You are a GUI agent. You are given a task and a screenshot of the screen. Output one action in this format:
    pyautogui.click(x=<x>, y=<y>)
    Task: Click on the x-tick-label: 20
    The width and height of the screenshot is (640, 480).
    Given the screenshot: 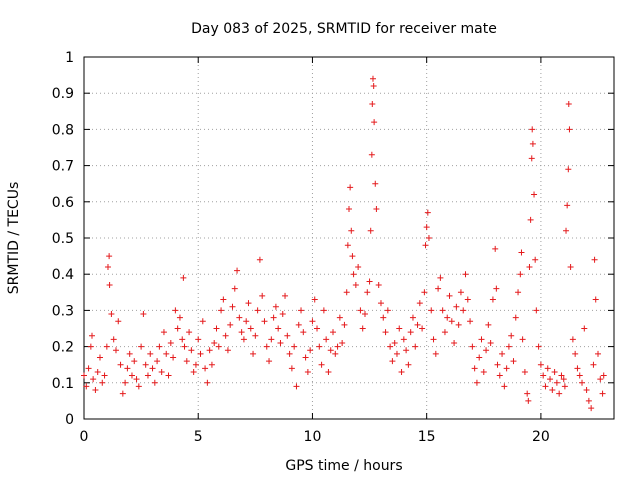 What is the action you would take?
    pyautogui.click(x=541, y=437)
    